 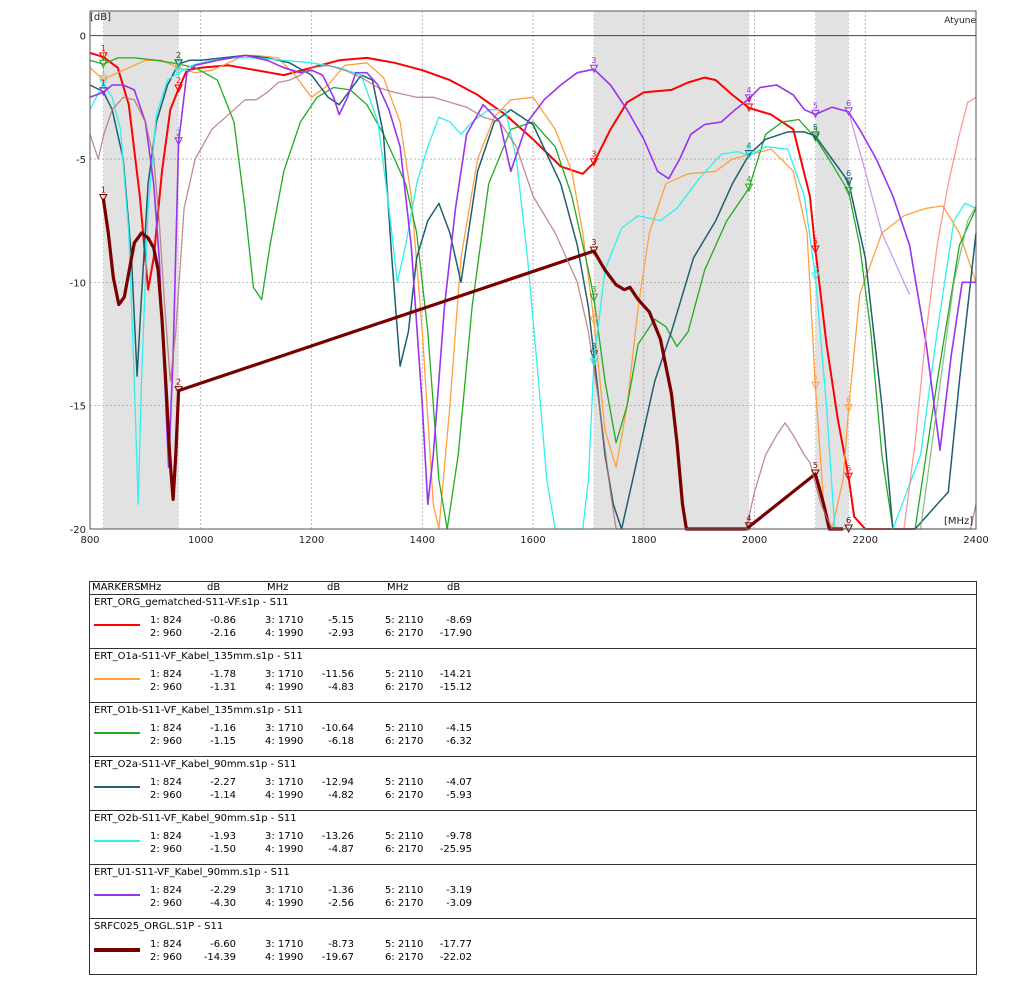 I want to click on marker-value: -2.27, so click(x=223, y=782).